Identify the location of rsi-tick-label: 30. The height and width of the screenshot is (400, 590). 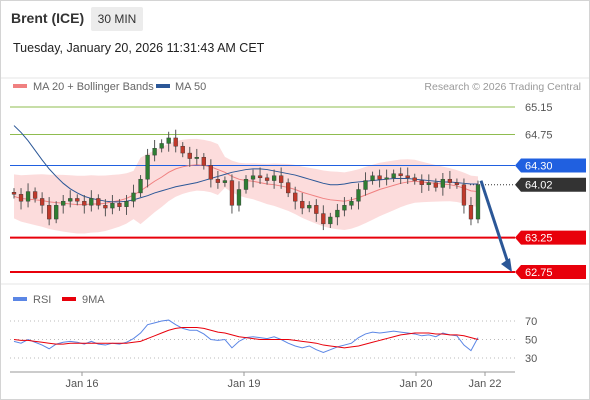
(531, 359).